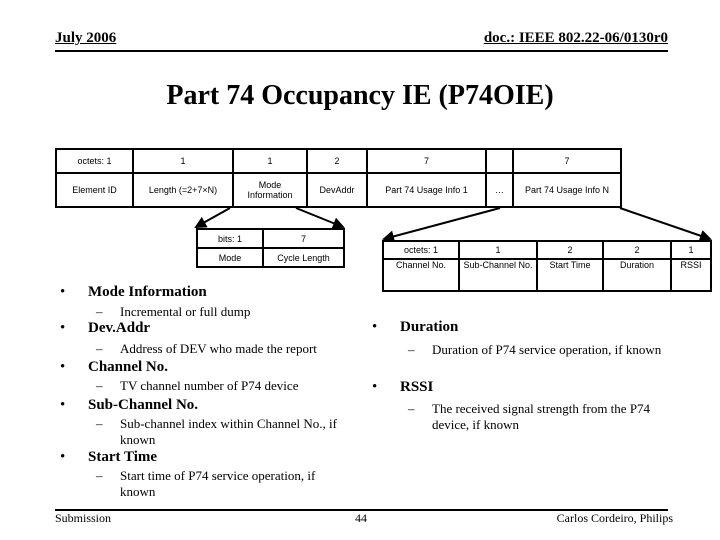  I want to click on field-cell: RSSI, so click(691, 275).